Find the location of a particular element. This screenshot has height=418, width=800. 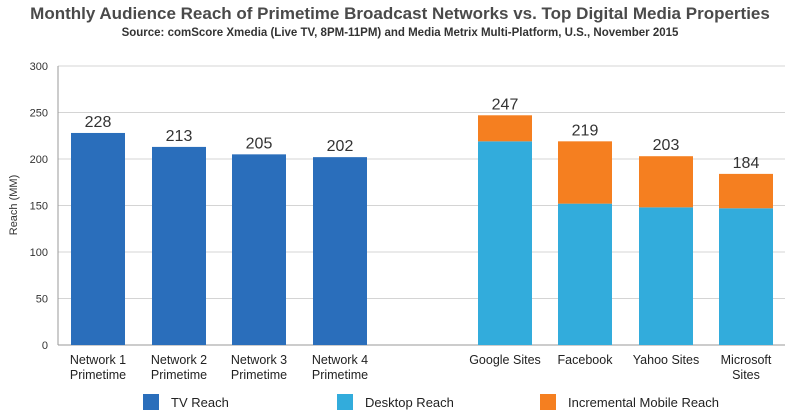

y-axis-label: Reach (MM) is located at coordinates (14, 205).